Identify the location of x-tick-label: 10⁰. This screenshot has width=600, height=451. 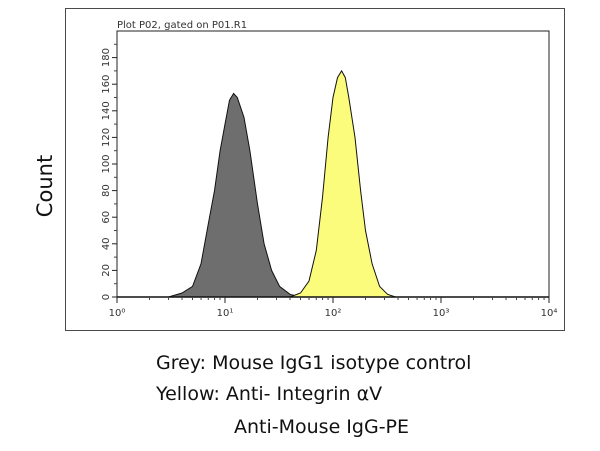
(117, 313).